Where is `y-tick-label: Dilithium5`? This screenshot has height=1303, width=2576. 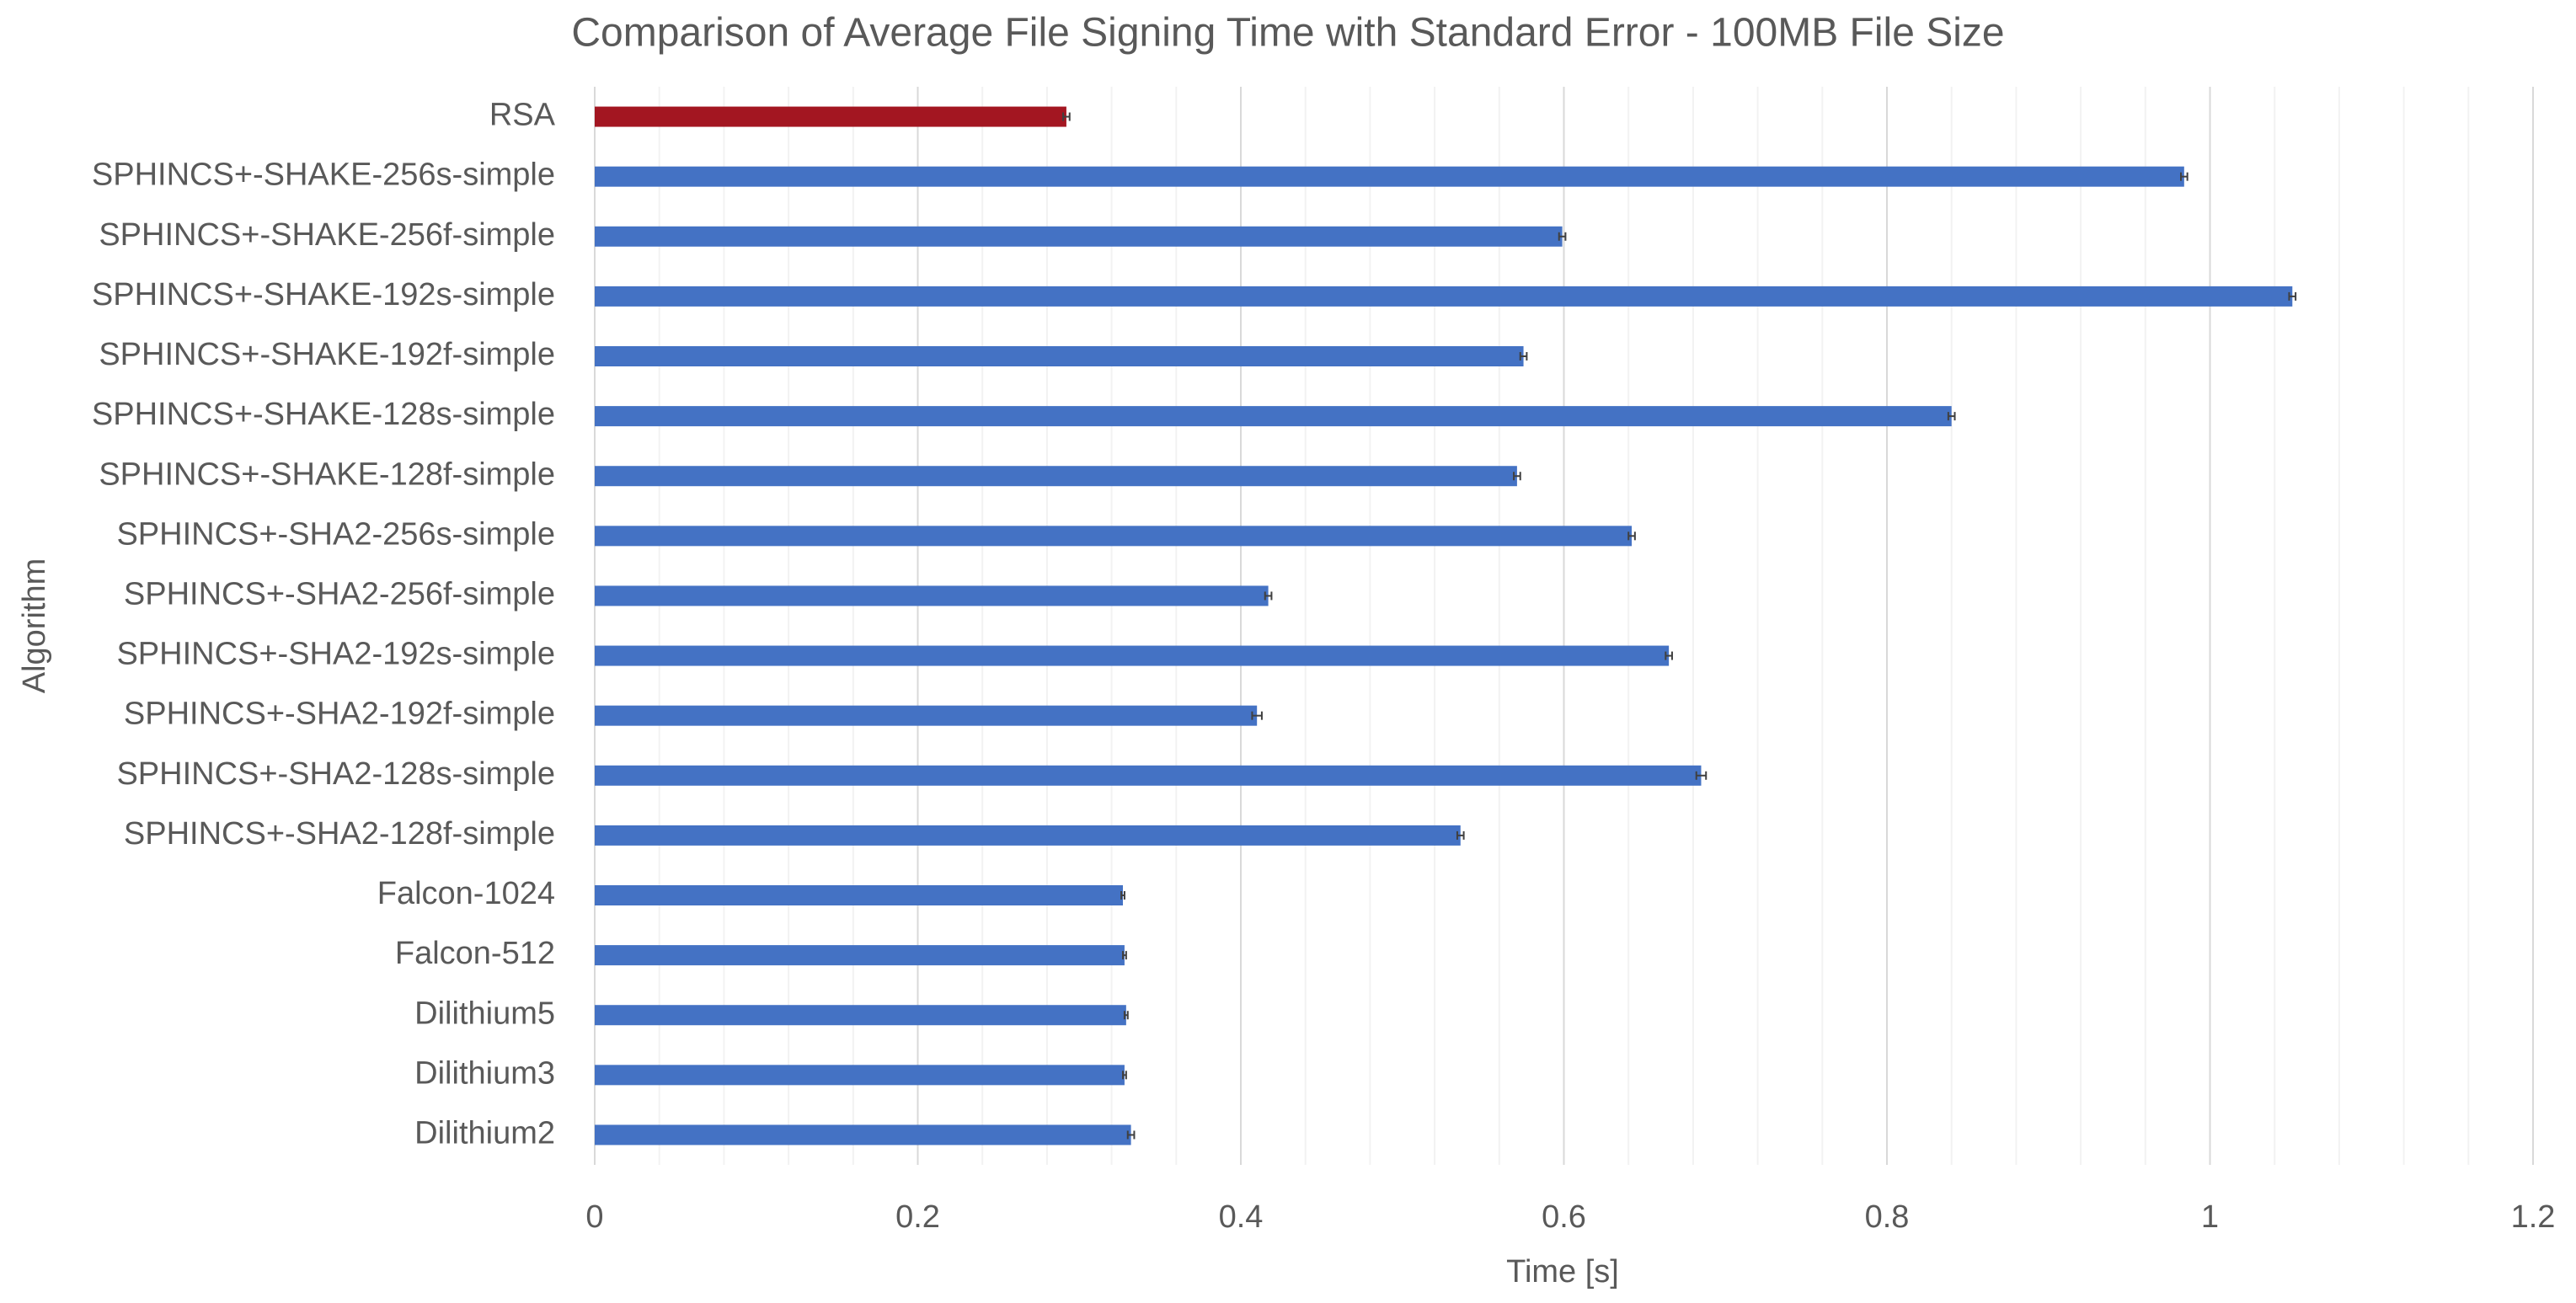 y-tick-label: Dilithium5 is located at coordinates (484, 1014).